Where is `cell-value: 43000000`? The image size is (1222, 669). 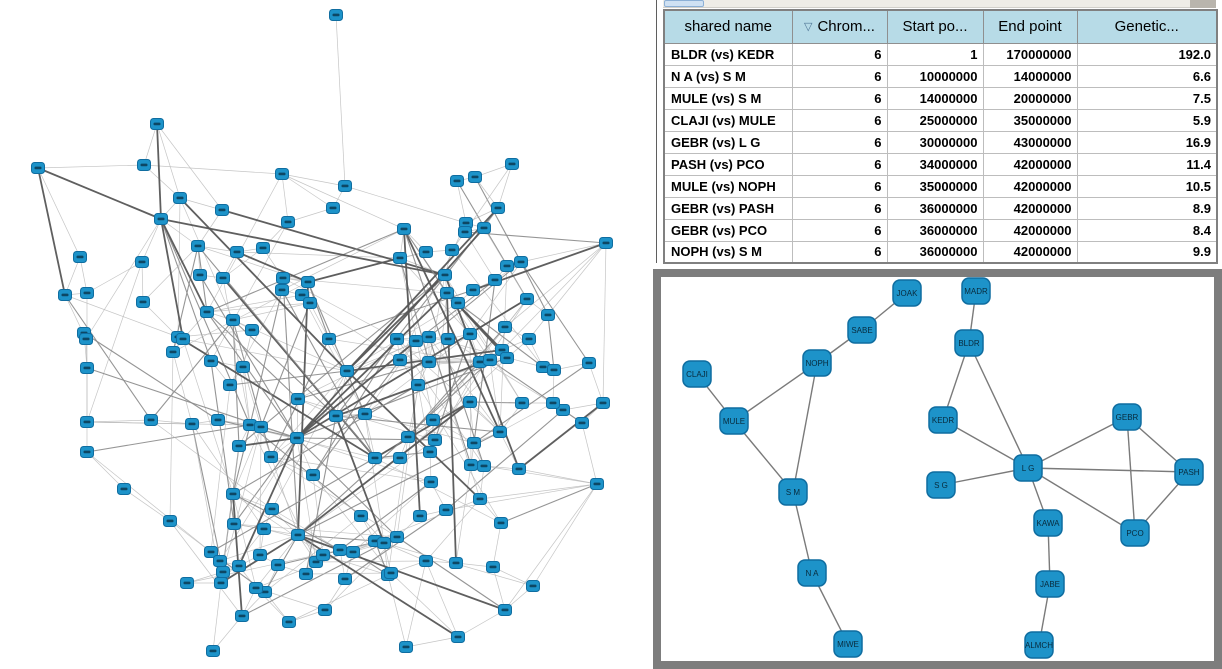 cell-value: 43000000 is located at coordinates (1030, 142).